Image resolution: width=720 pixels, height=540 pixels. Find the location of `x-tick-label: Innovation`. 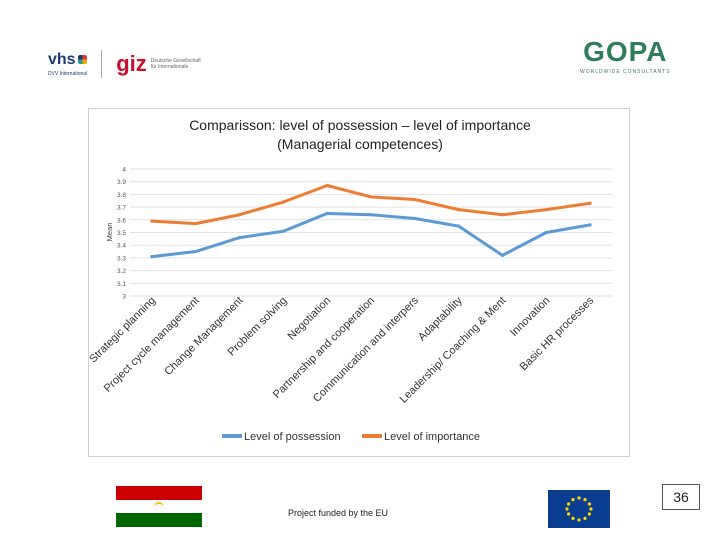

x-tick-label: Innovation is located at coordinates (530, 317).